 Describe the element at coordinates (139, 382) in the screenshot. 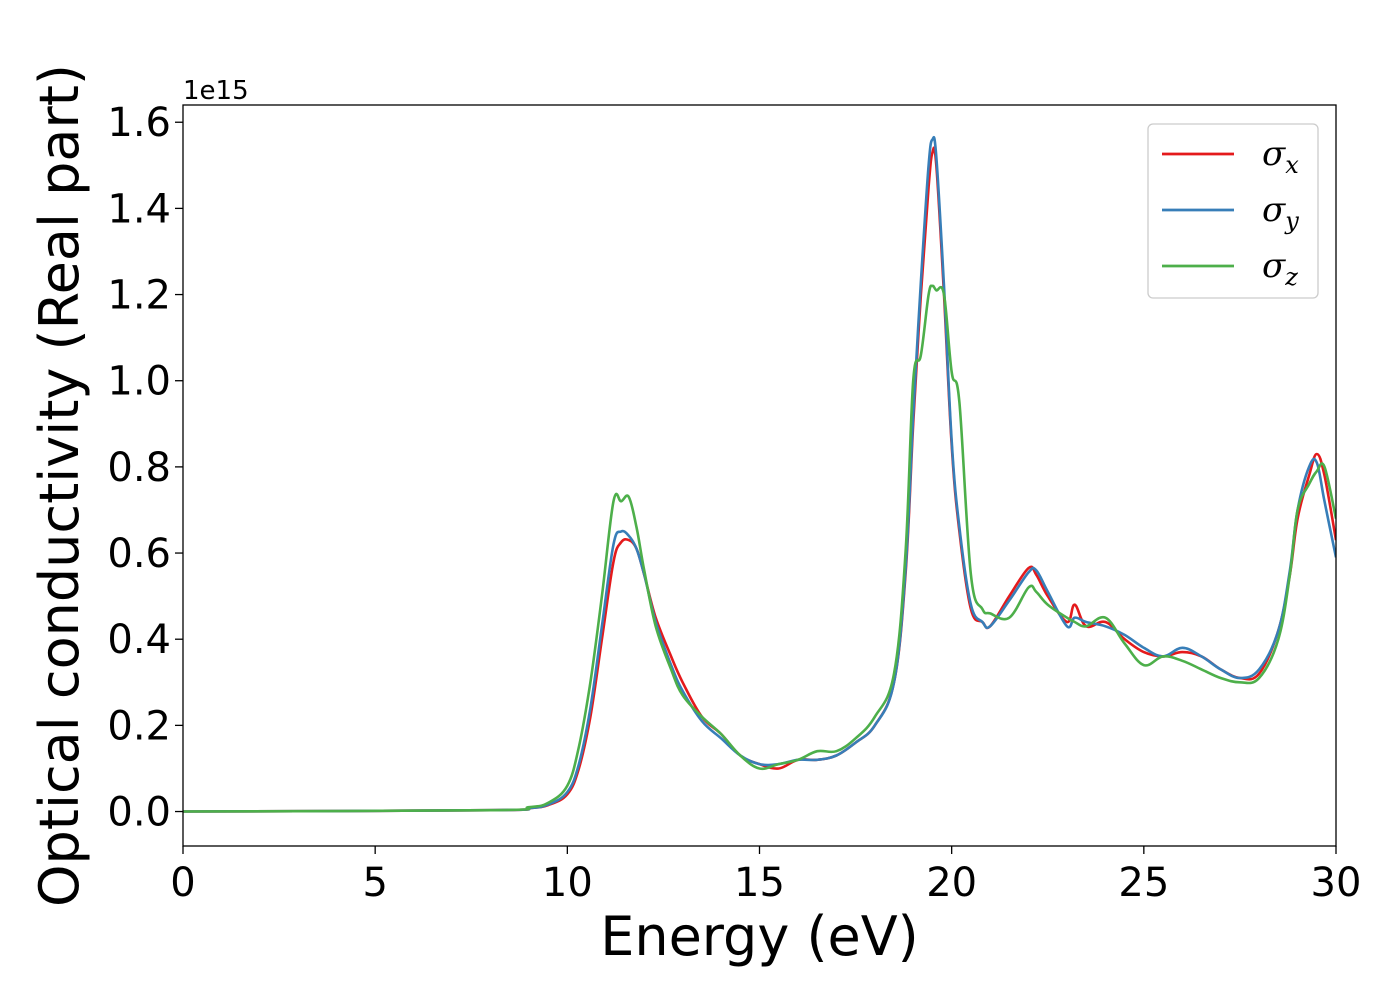

I see `y-tick-label: 1.0` at that location.